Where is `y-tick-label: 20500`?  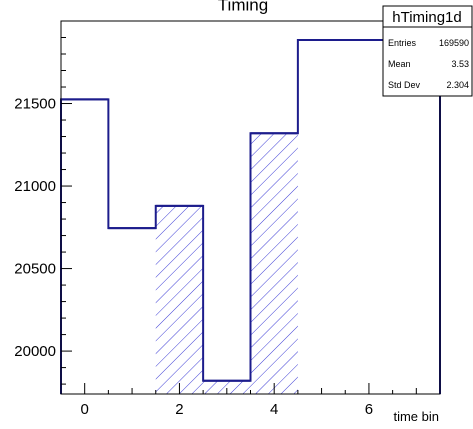
y-tick-label: 20500 is located at coordinates (35, 269).